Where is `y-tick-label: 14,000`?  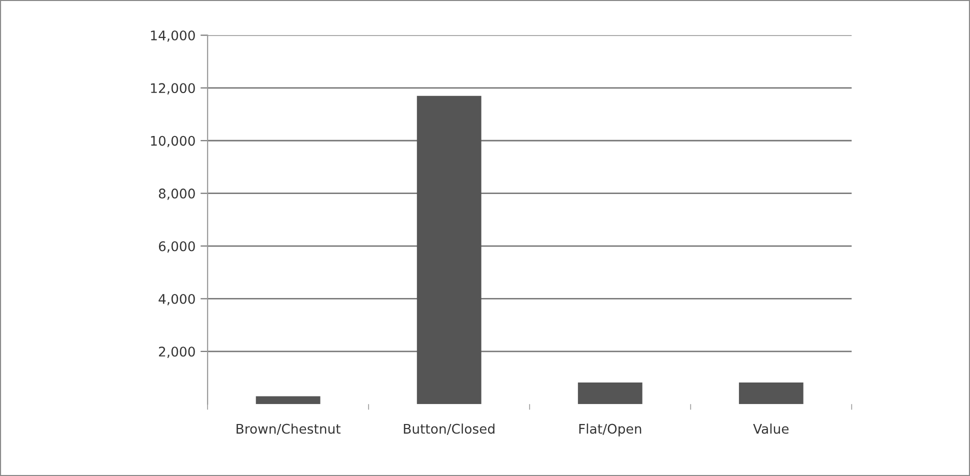 y-tick-label: 14,000 is located at coordinates (173, 36).